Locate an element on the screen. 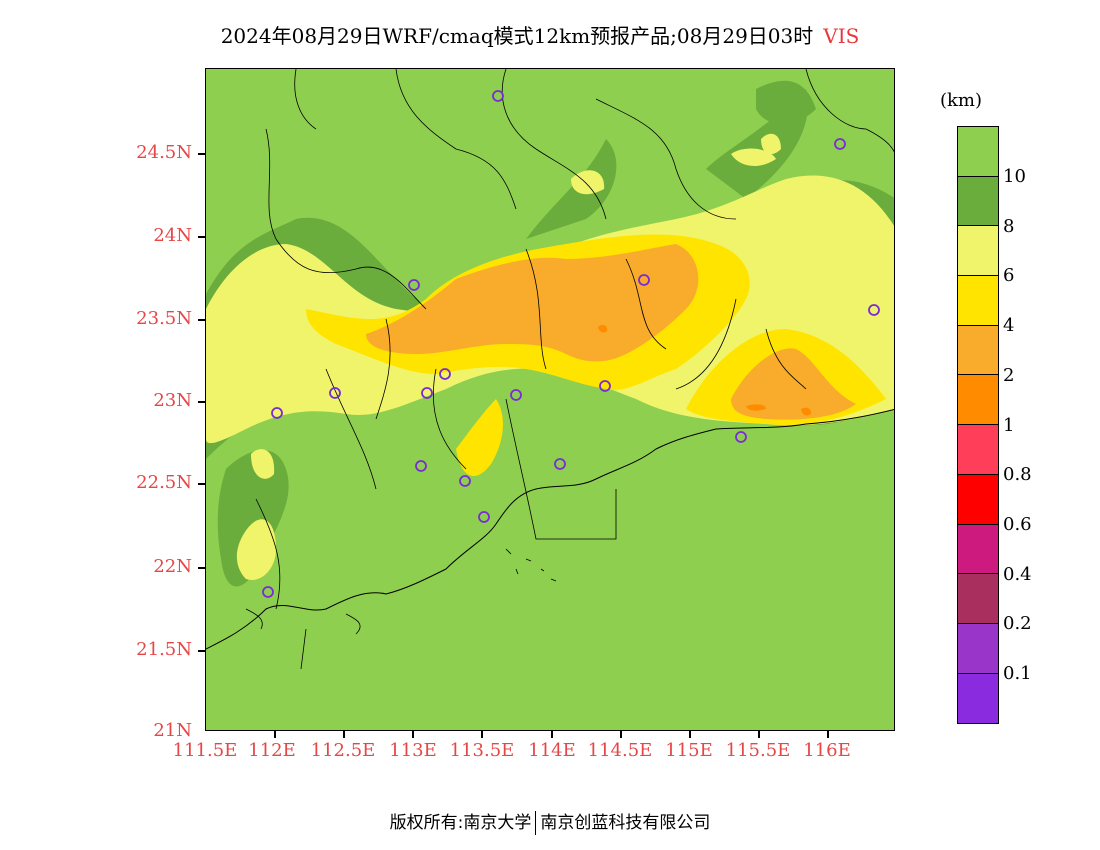 This screenshot has width=1100, height=850. lat-label: 23N is located at coordinates (172, 400).